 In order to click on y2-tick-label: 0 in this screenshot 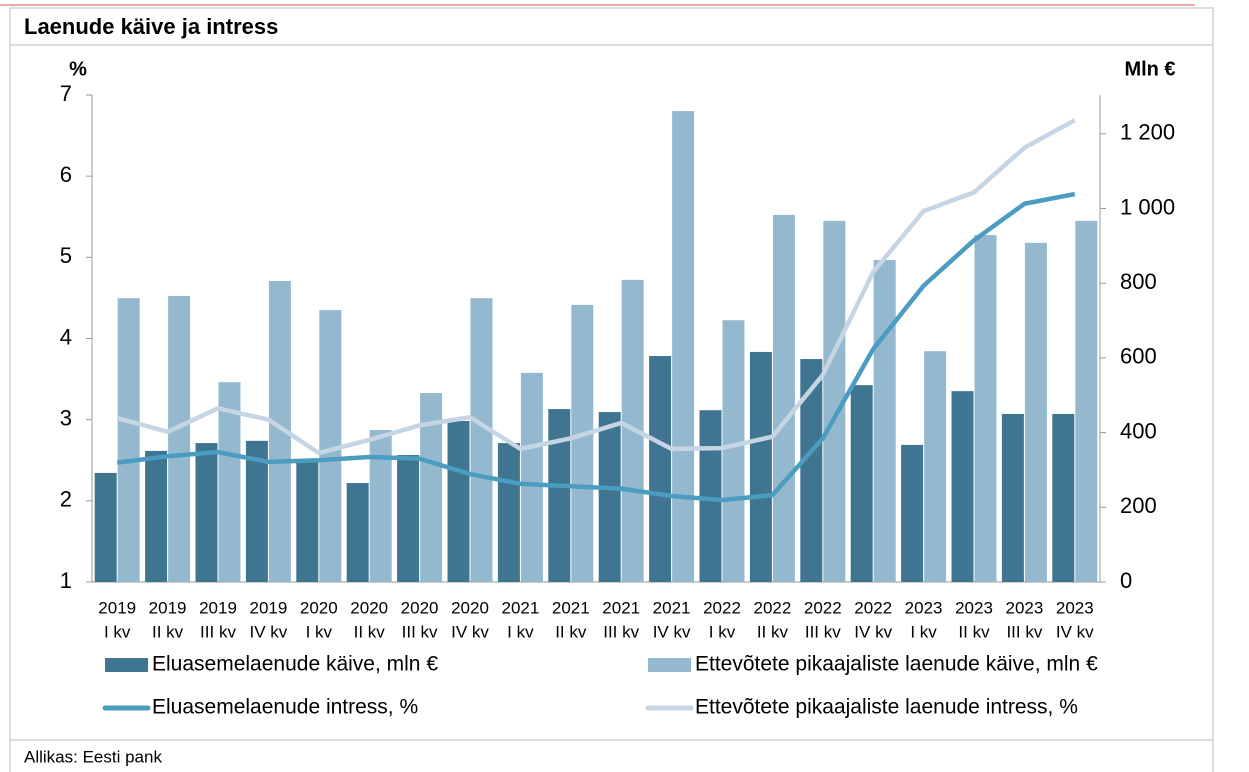, I will do `click(1126, 580)`.